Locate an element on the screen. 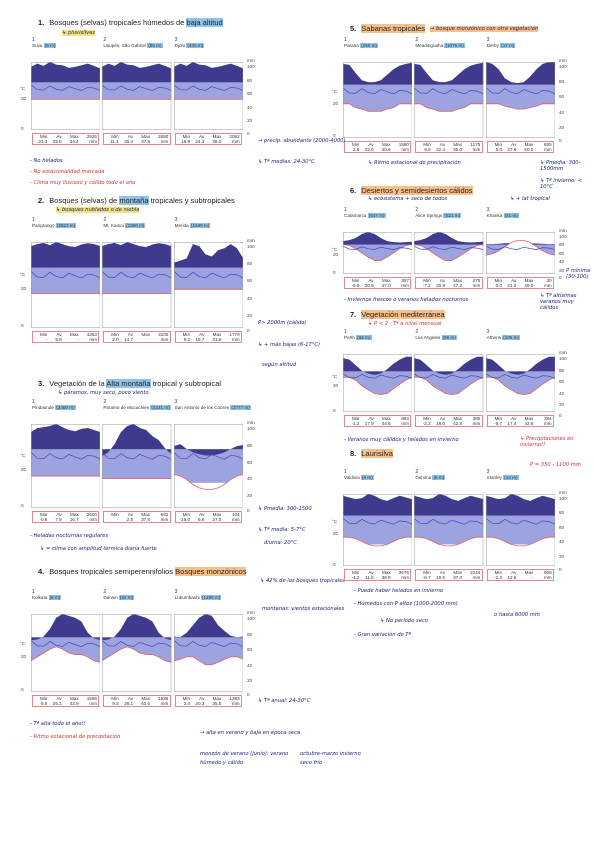 This screenshot has height=848, width=596. note-s1-d: - No estacionalidad marcada is located at coordinates (67, 172).